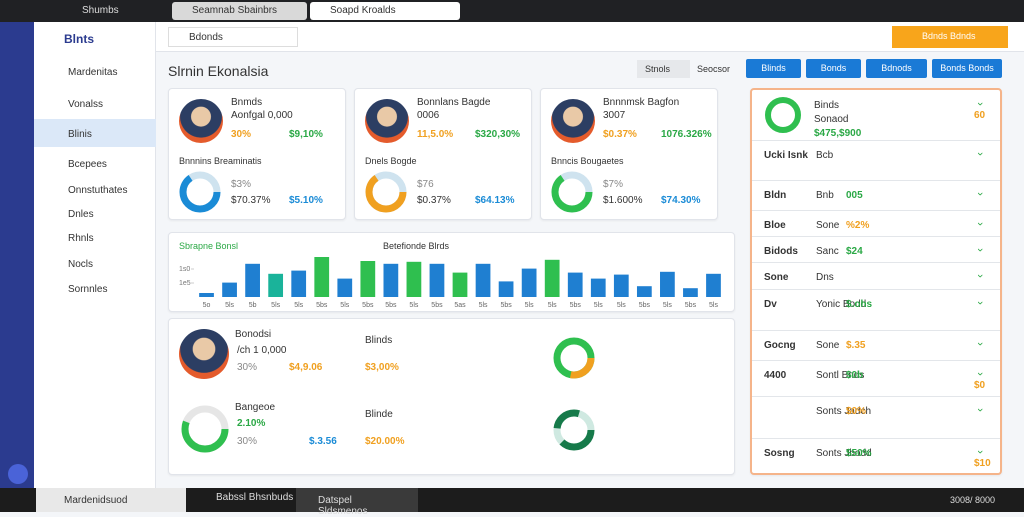 The image size is (1024, 517). I want to click on row-text: Dns, so click(825, 277).